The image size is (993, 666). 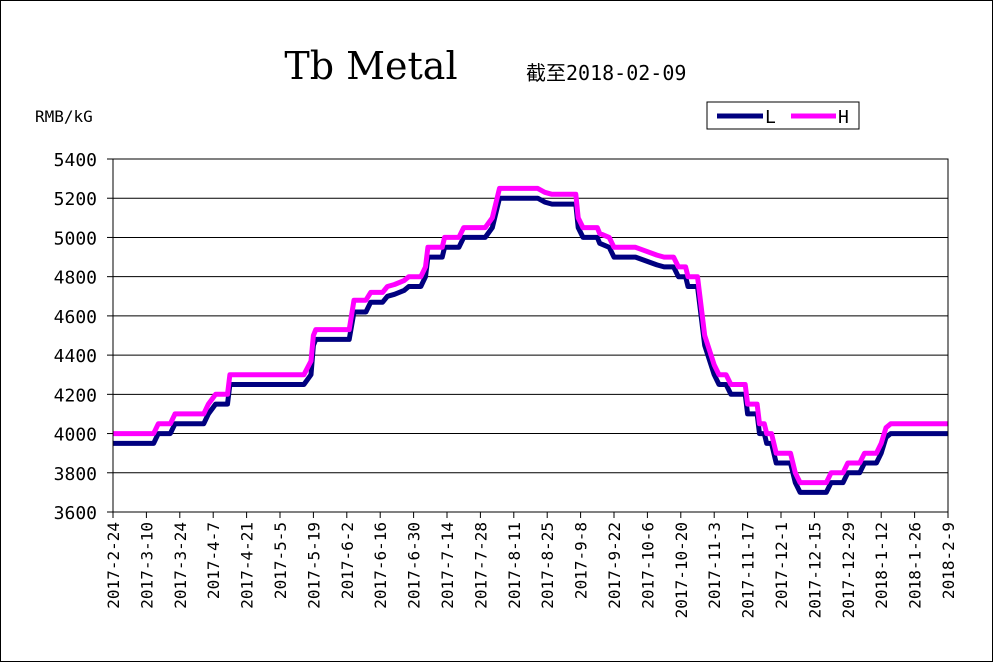 What do you see at coordinates (247, 565) in the screenshot?
I see `x-tick-label: 2017-4-21` at bounding box center [247, 565].